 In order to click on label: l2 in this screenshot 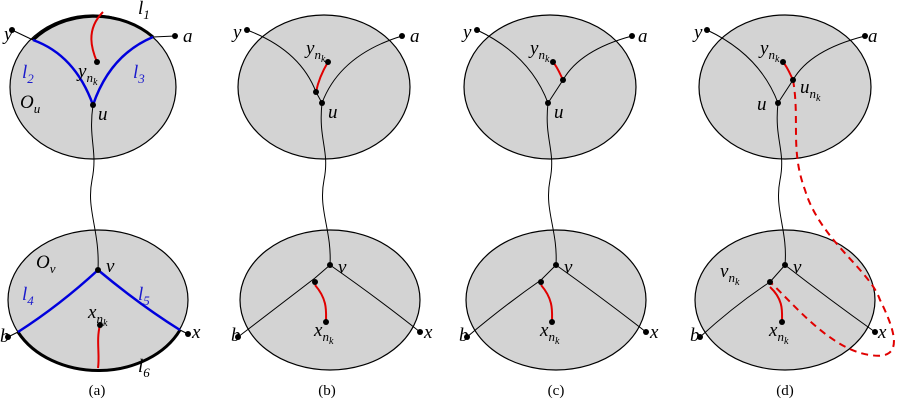, I will do `click(28, 74)`.